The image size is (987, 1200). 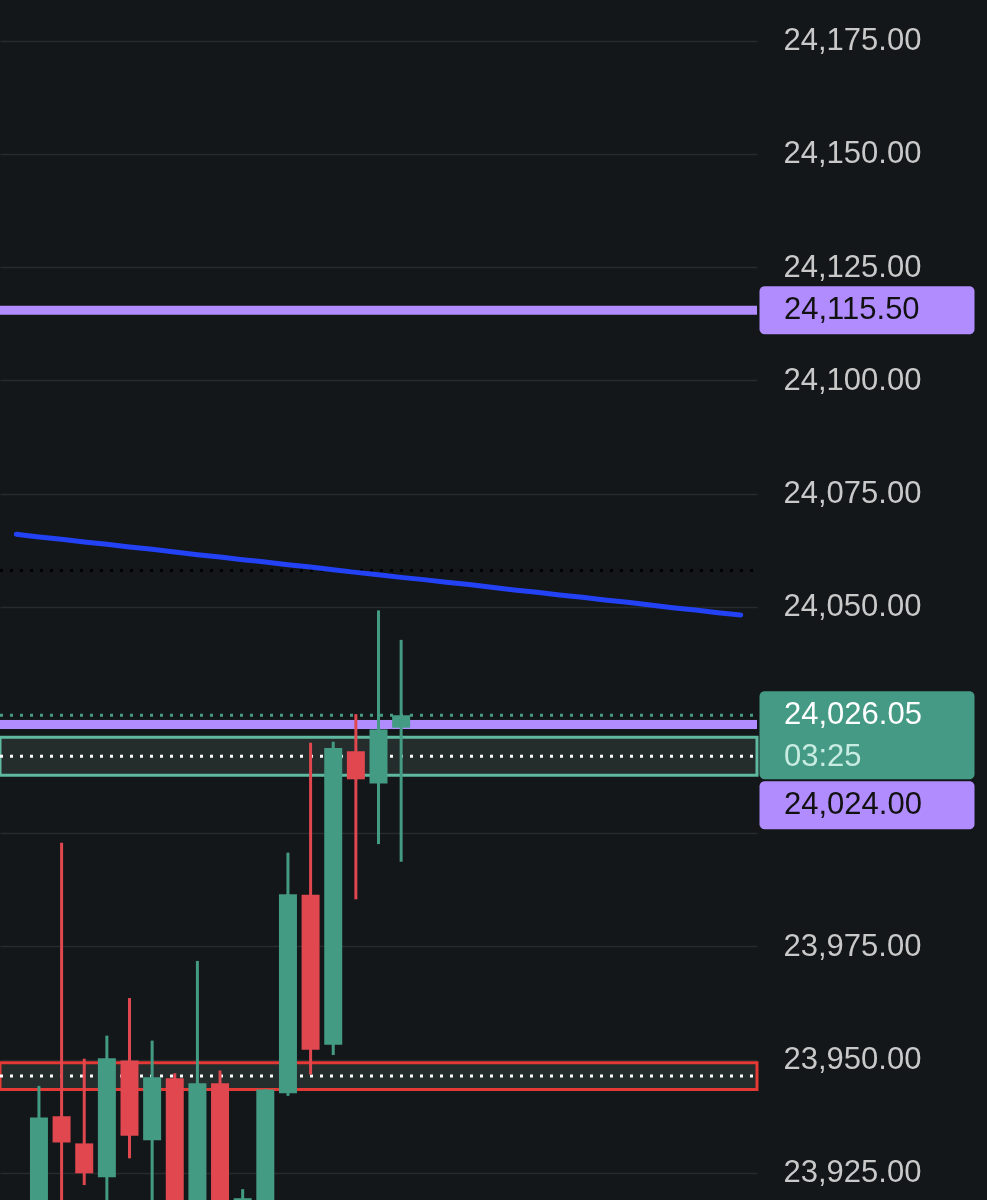 I want to click on ref-line-label: 24,026.05, so click(x=853, y=714).